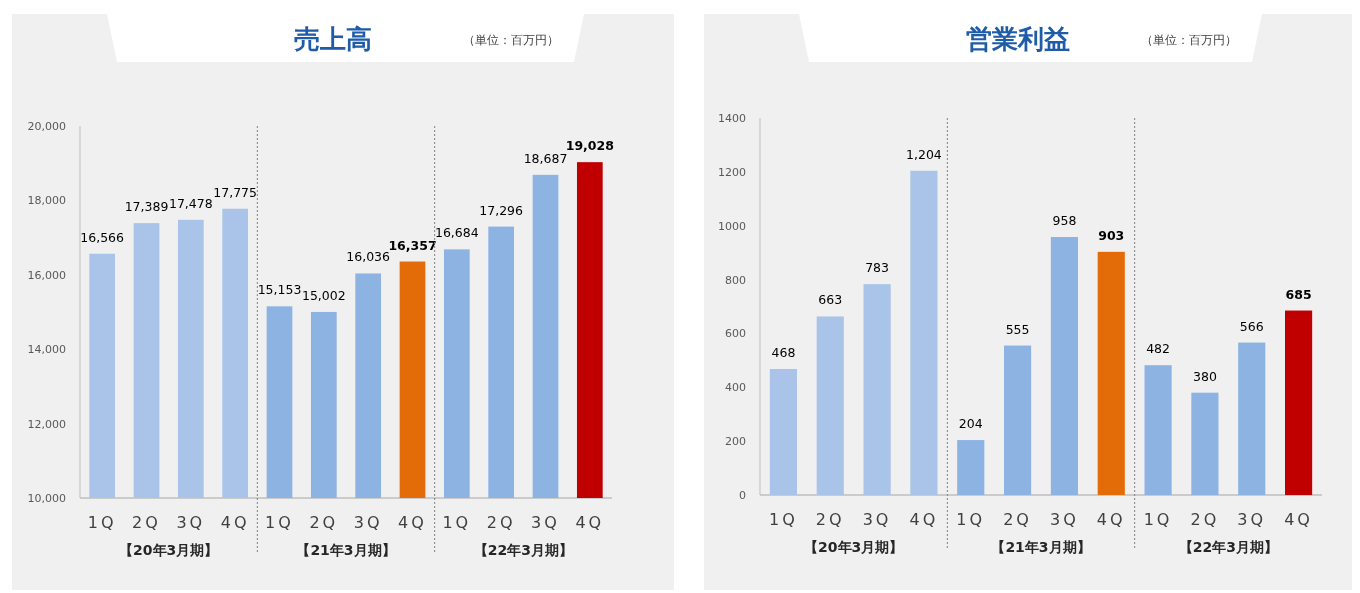  What do you see at coordinates (732, 118) in the screenshot?
I see `y-tick-label: 1400` at bounding box center [732, 118].